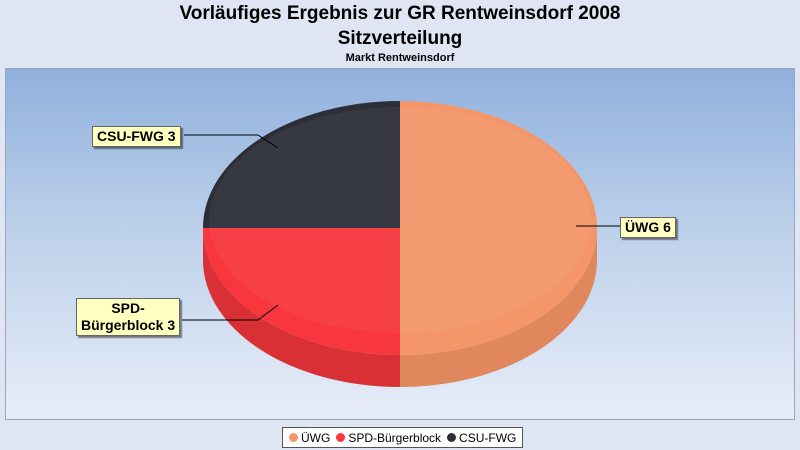  Describe the element at coordinates (452, 437) in the screenshot. I see `legend-dot-csu-fwg` at that location.